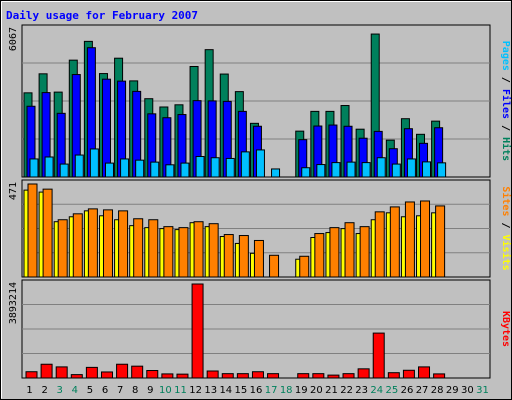  Describe the element at coordinates (90, 390) in the screenshot. I see `x-tick-label-day-5: 5` at that location.